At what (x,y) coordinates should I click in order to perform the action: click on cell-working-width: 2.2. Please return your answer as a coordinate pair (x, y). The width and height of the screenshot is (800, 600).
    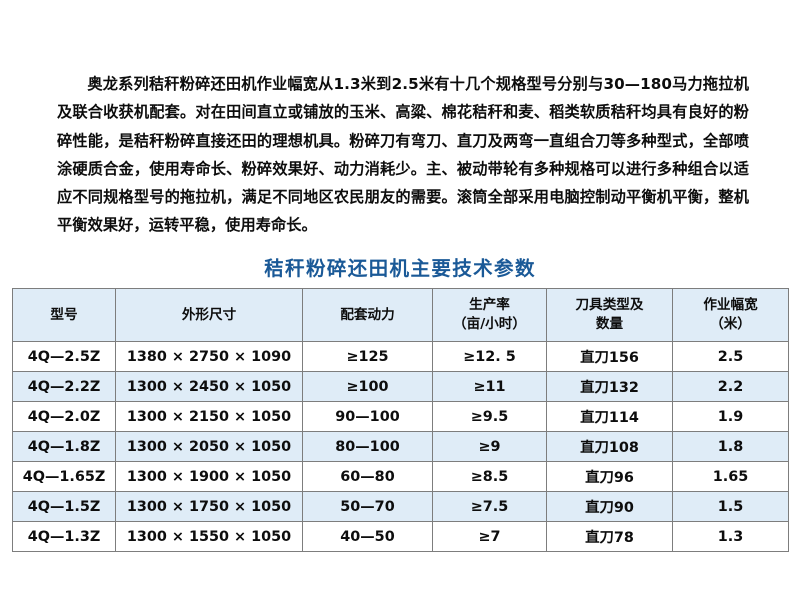
    Looking at the image, I should click on (730, 386).